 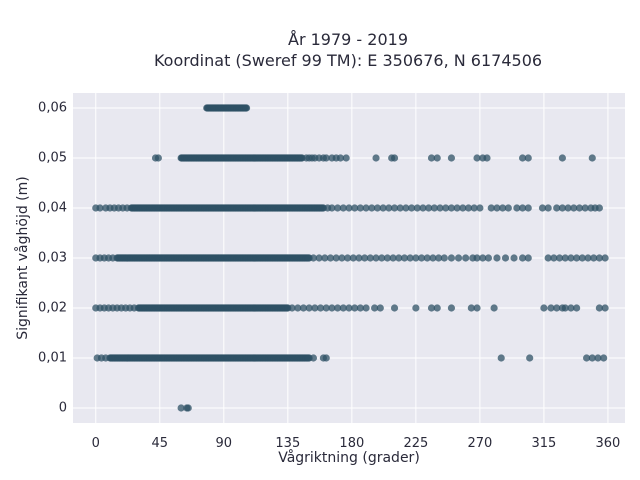 I want to click on y-tick-label: 0,03, so click(x=52, y=258).